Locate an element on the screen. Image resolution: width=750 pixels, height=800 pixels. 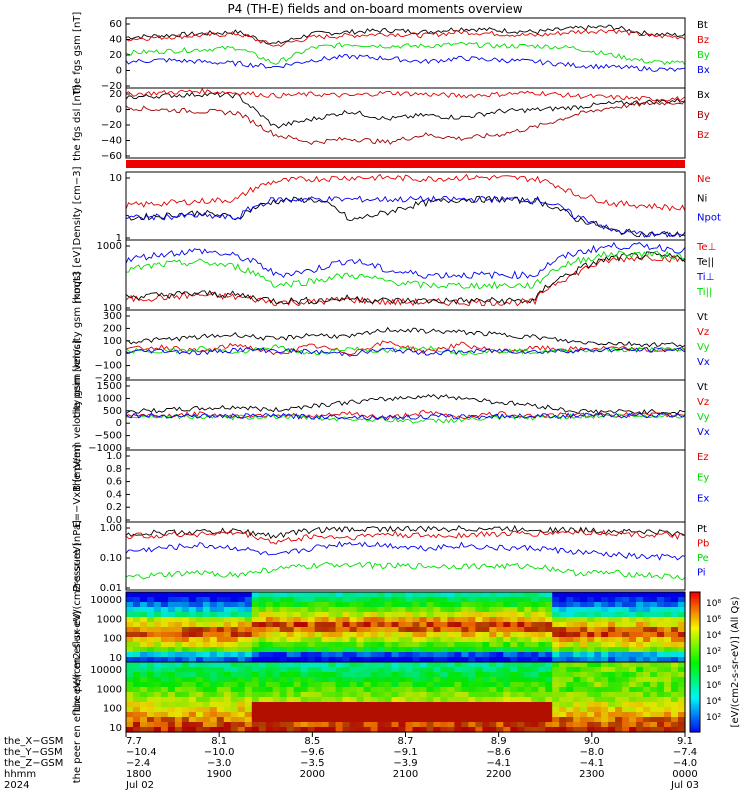
legend-entry: Pt is located at coordinates (702, 529).